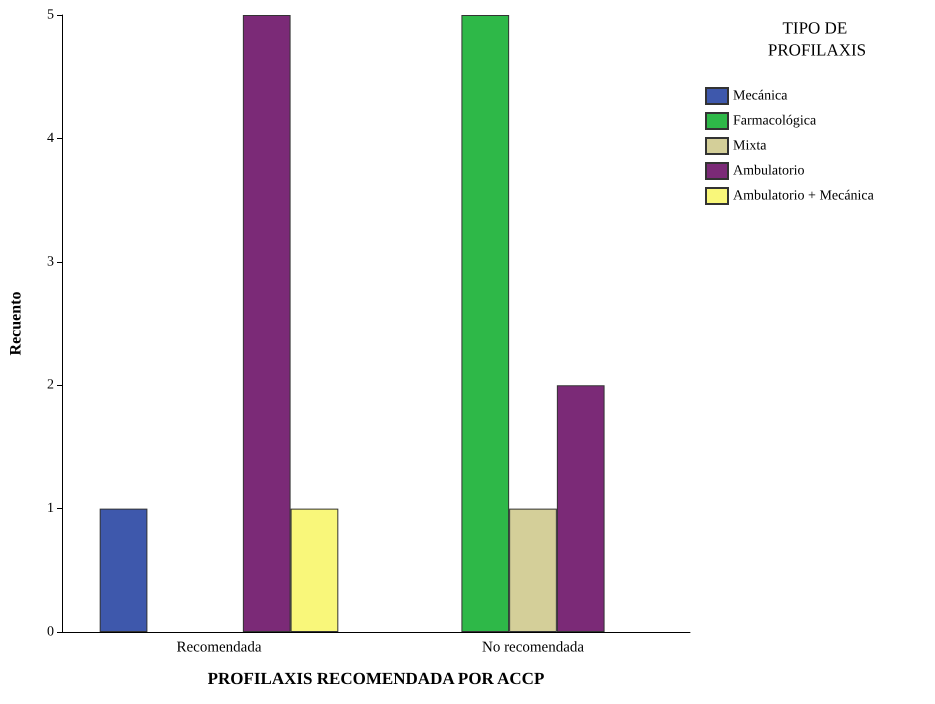 Image resolution: width=935 pixels, height=704 pixels. What do you see at coordinates (769, 171) in the screenshot?
I see `legend-label: Ambulatorio` at bounding box center [769, 171].